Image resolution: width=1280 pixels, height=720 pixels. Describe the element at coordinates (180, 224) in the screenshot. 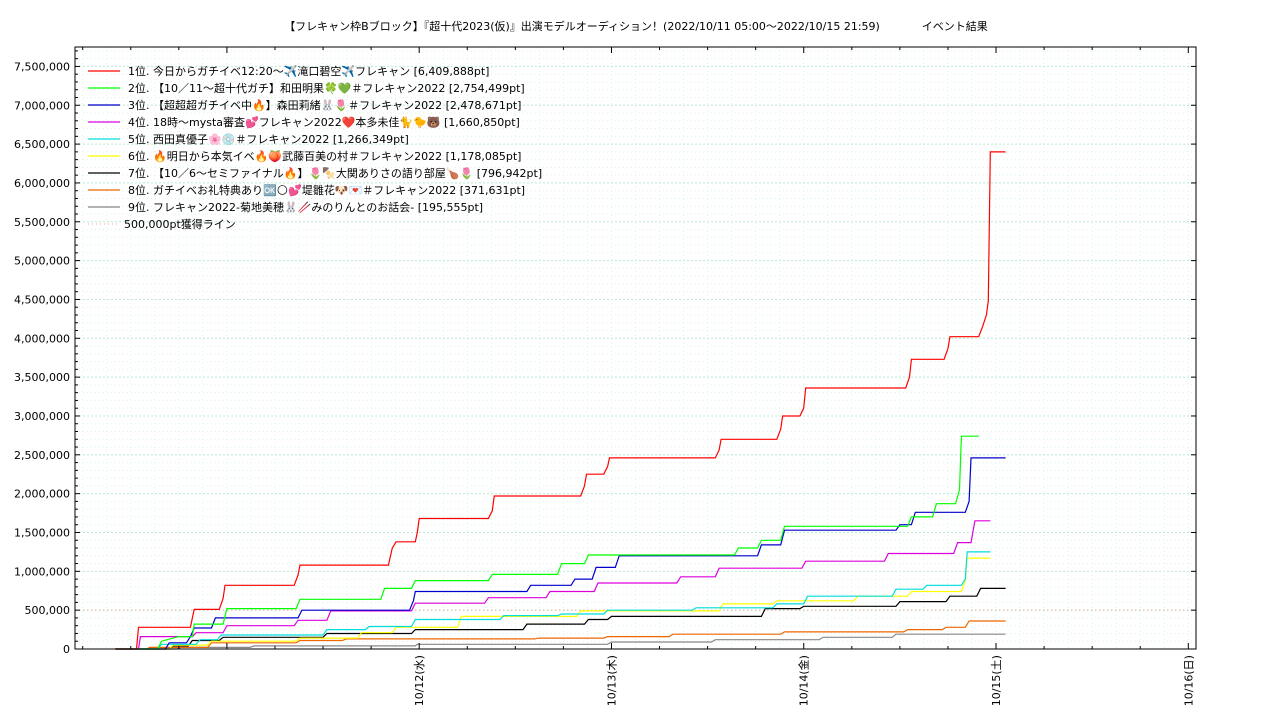

I see `legend-label-reference: 500,000pt獲得ライン` at that location.